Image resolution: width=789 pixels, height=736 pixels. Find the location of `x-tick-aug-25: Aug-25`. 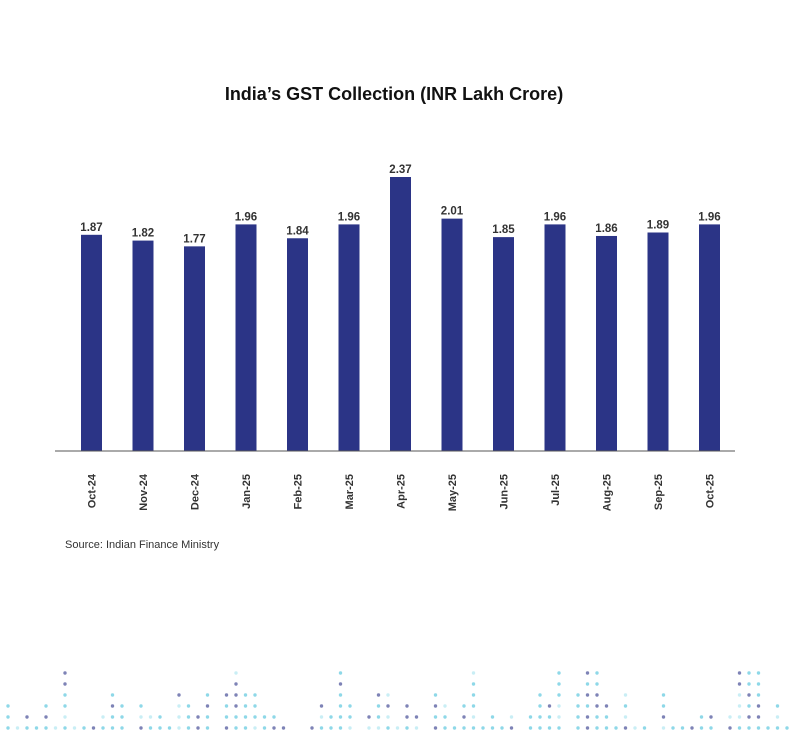

x-tick-aug-25: Aug-25 is located at coordinates (608, 492).